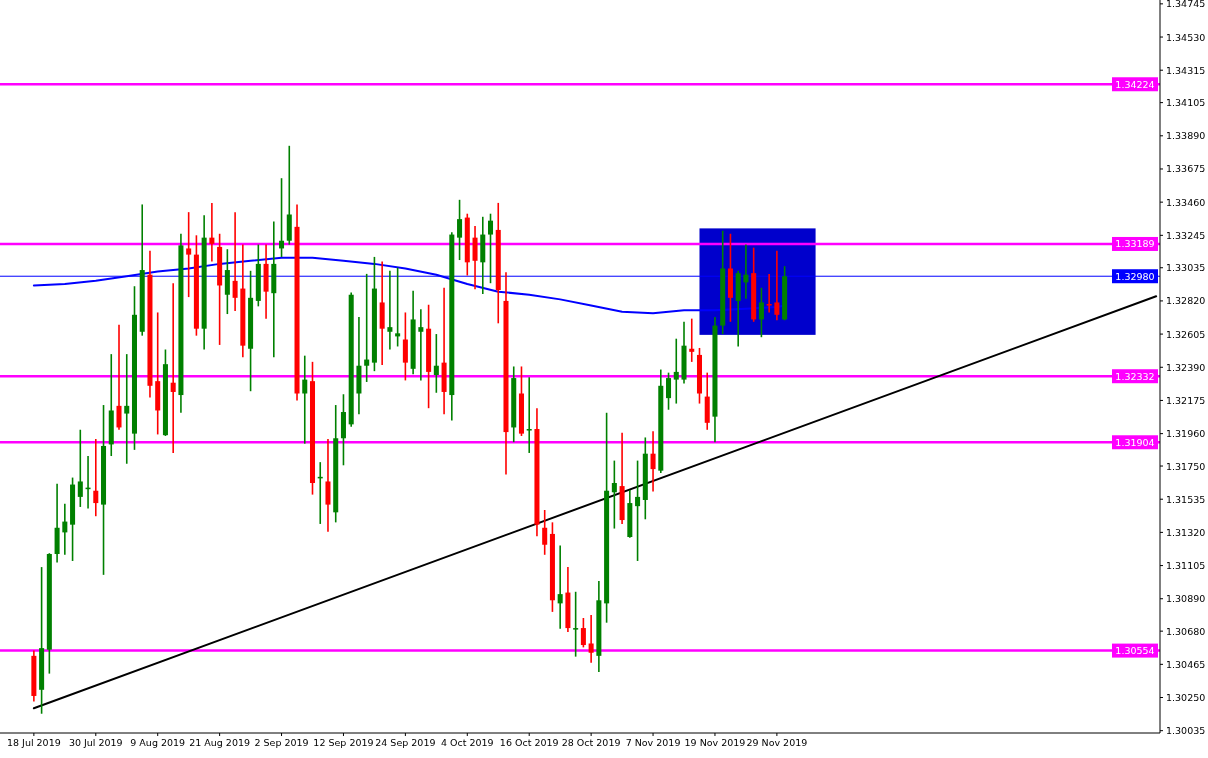 Image resolution: width=1208 pixels, height=758 pixels. I want to click on y-tick-label: 1.33245, so click(1186, 235).